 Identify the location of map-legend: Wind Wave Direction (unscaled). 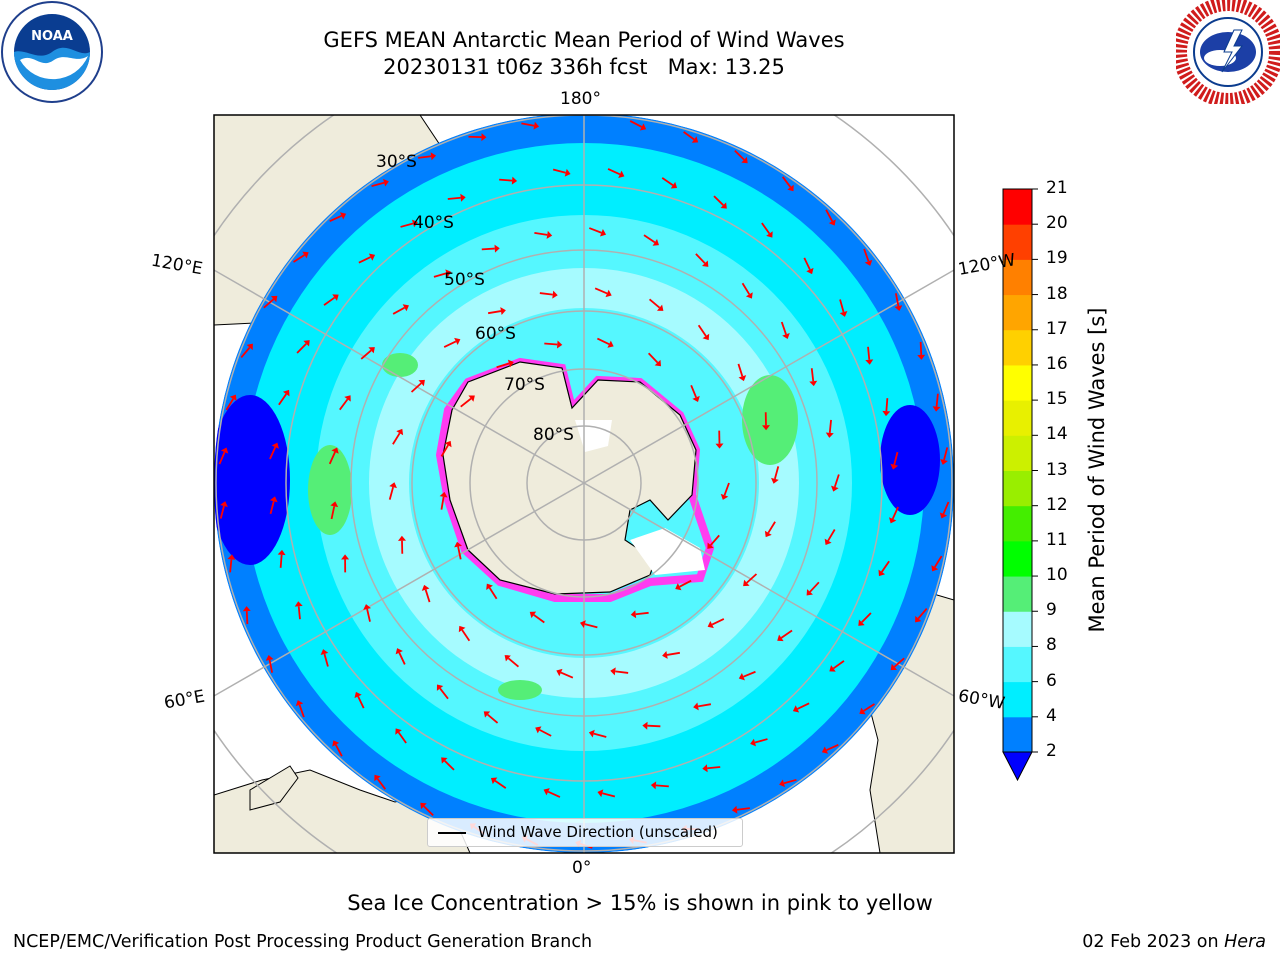
(585, 832).